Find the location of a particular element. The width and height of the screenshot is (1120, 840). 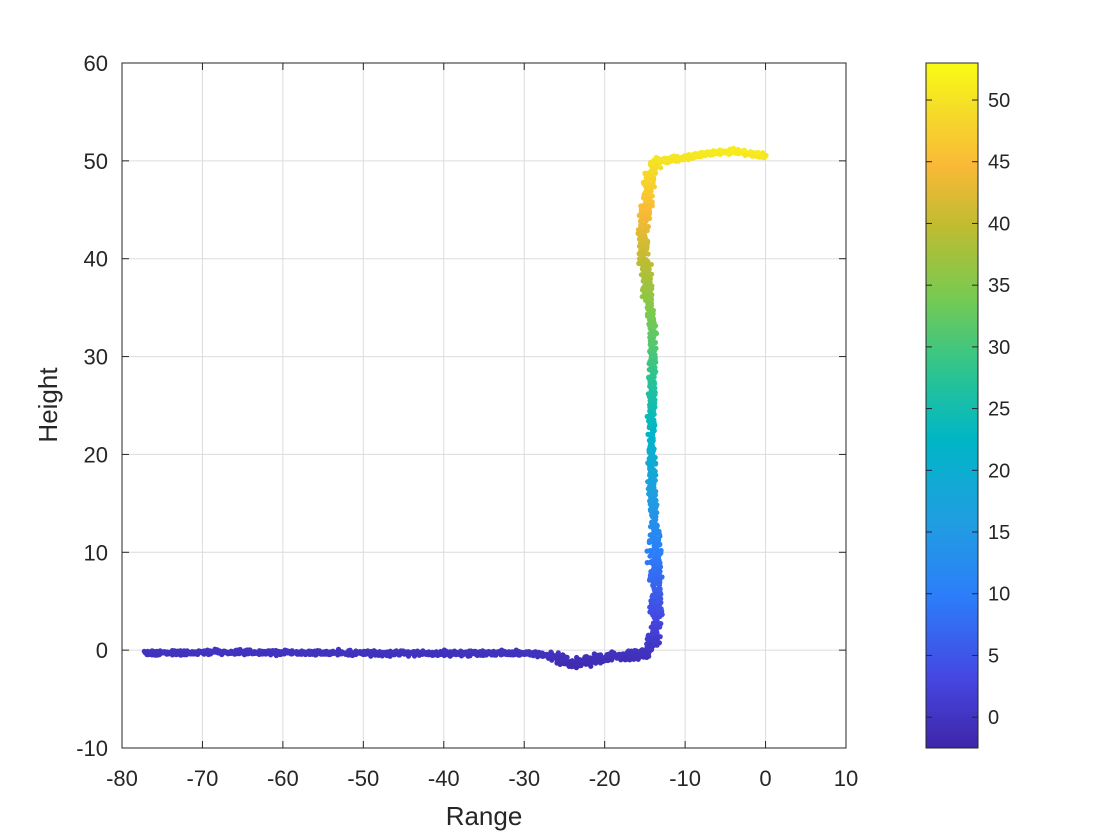

x-tick-label: 10 is located at coordinates (846, 778).